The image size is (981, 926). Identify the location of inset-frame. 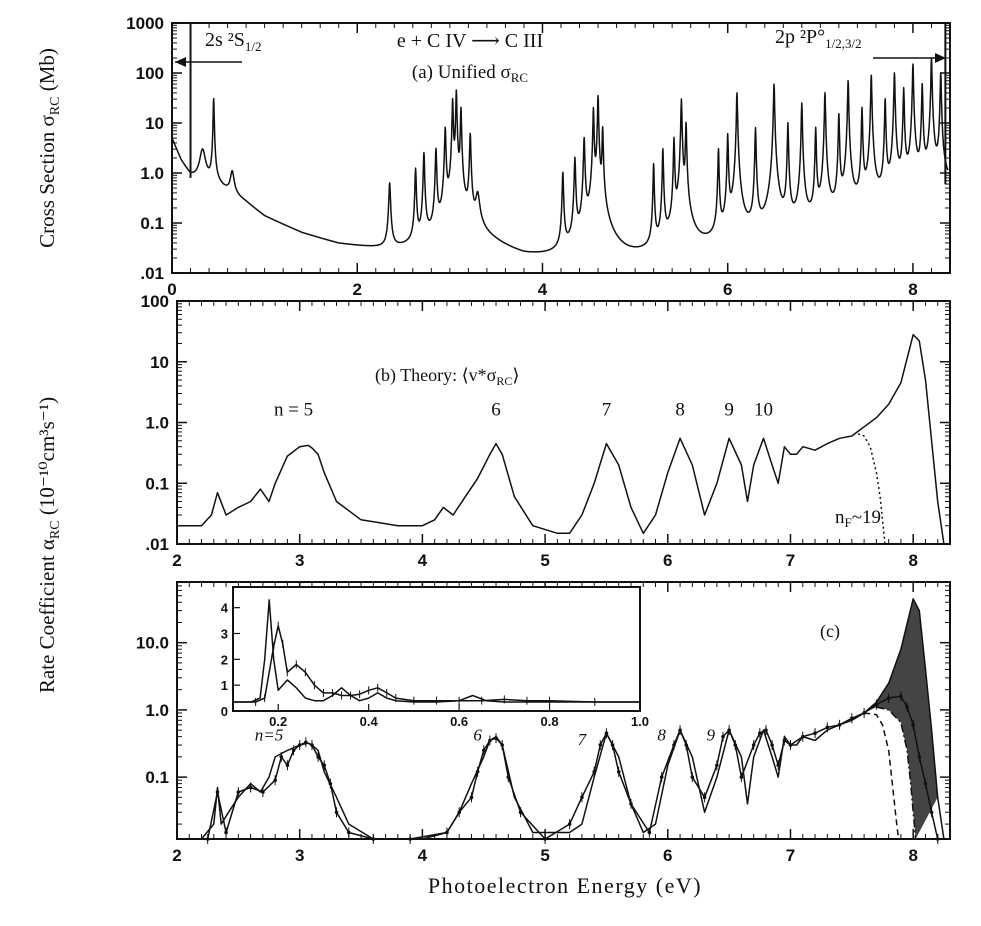
(436, 649).